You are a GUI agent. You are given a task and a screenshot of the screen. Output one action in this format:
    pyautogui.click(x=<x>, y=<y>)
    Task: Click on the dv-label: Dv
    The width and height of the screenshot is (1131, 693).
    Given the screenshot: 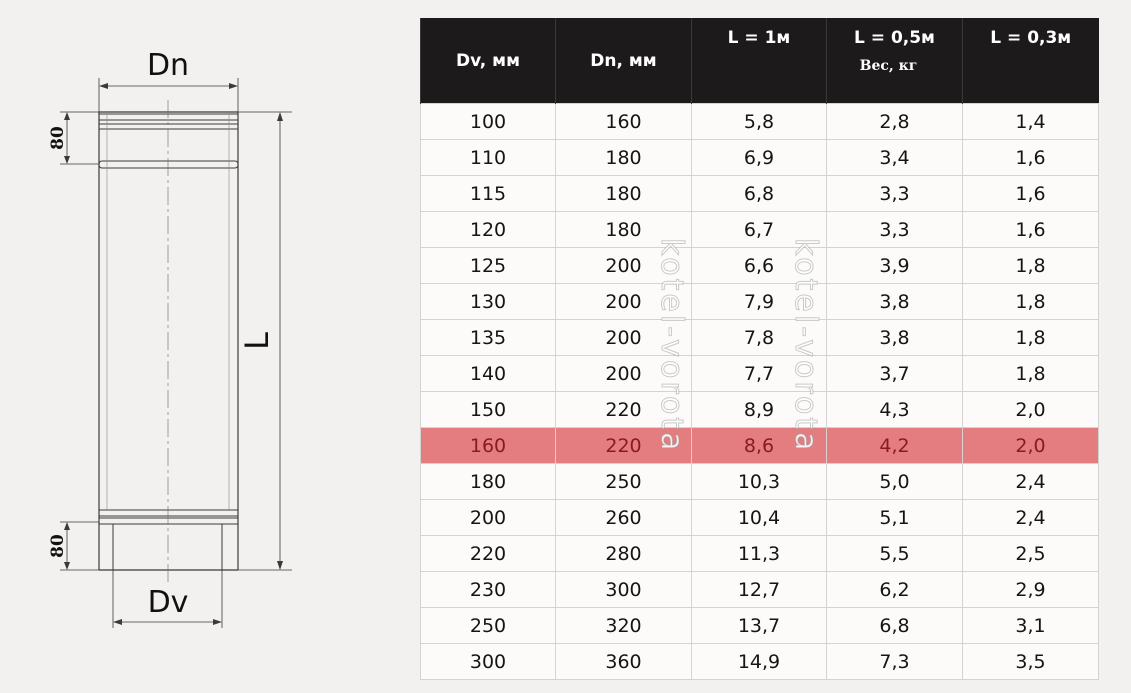 What is the action you would take?
    pyautogui.click(x=168, y=602)
    